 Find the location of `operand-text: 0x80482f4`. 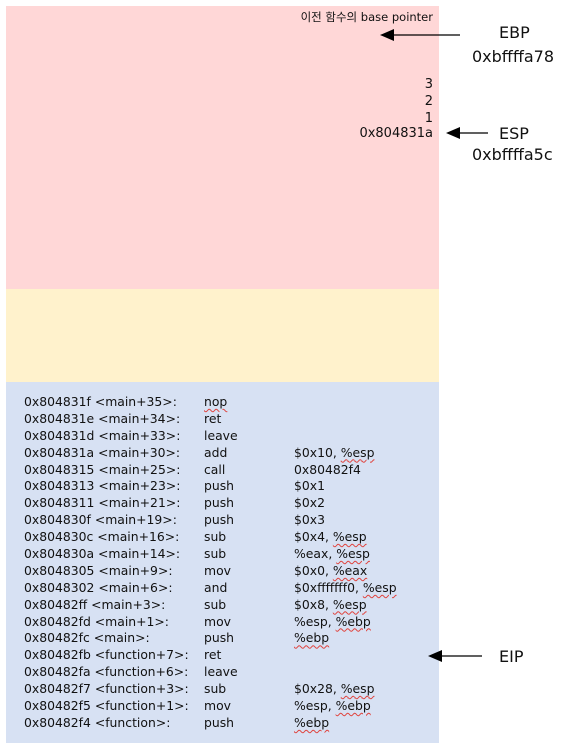

operand-text: 0x80482f4 is located at coordinates (327, 469).